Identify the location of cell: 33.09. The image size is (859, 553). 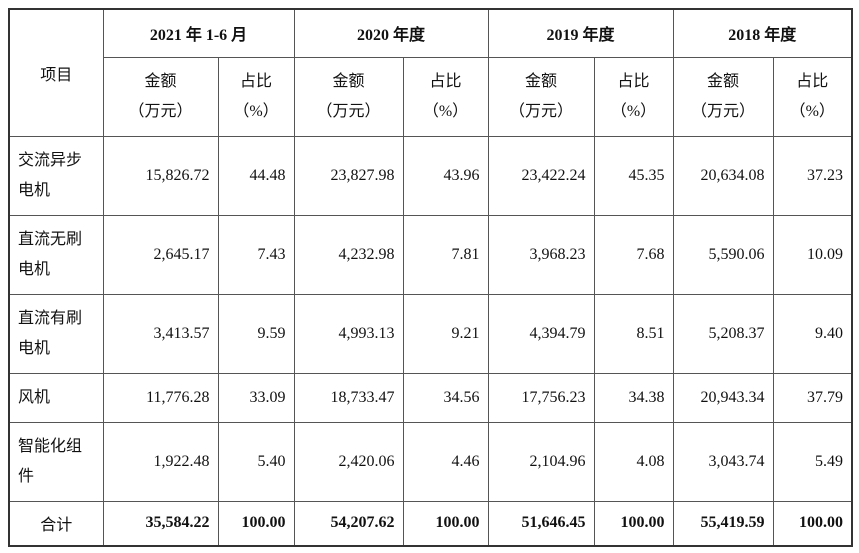
(256, 397).